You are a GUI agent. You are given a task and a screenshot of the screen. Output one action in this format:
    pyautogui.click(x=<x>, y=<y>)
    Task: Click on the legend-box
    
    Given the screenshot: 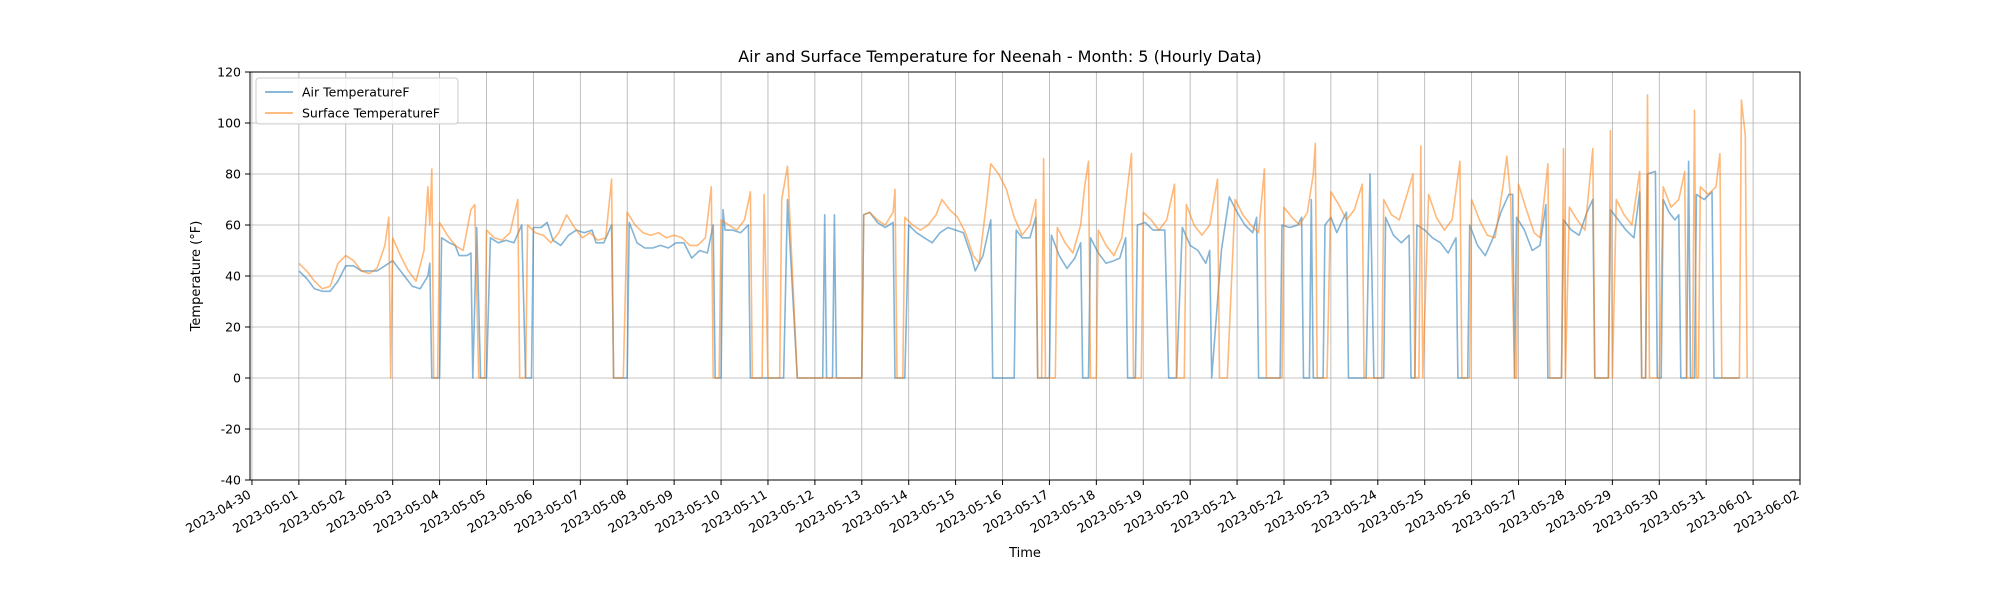 What is the action you would take?
    pyautogui.click(x=357, y=101)
    